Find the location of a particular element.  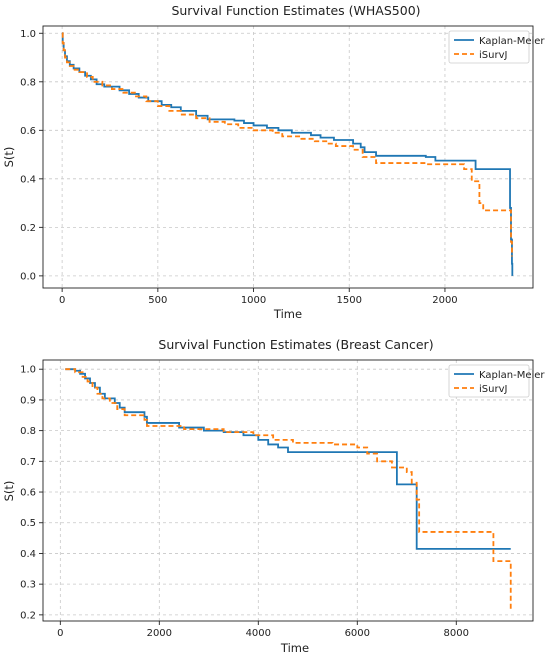

y-tick-label: 0.9 is located at coordinates (28, 400).